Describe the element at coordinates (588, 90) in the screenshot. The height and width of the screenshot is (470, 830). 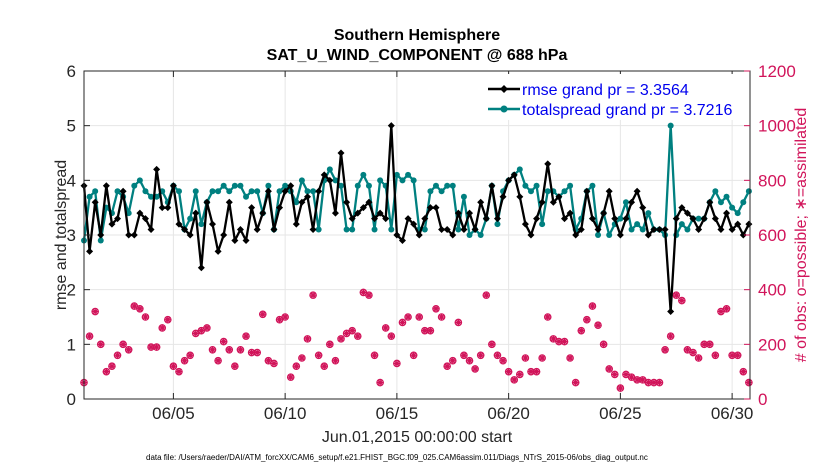
I see `legend-entry-rmse: rmse grand pr = 3.3564` at that location.